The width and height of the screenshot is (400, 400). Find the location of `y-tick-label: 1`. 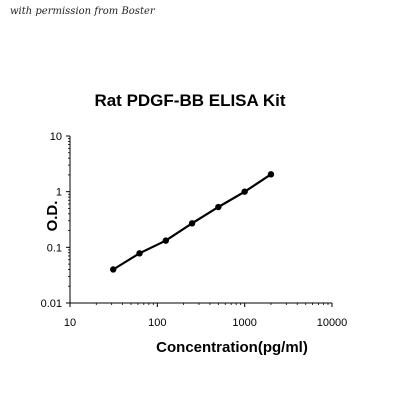

y-tick-label: 1 is located at coordinates (59, 193).